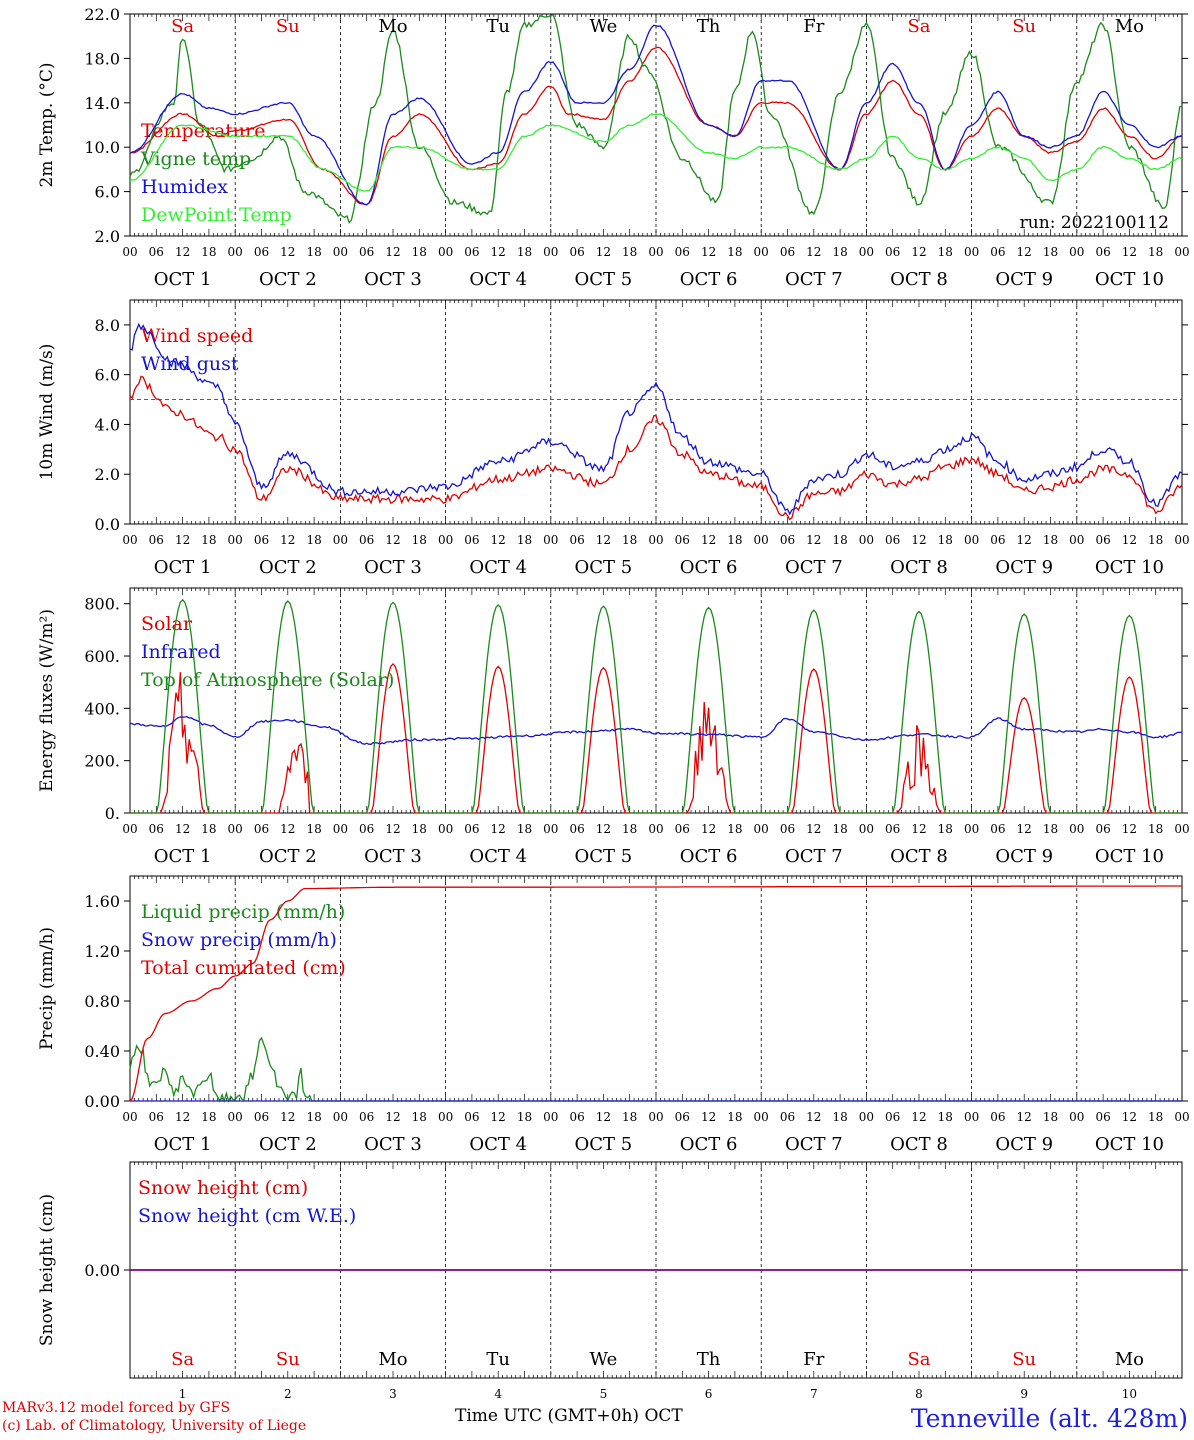  I want to click on day-number-label: 4, so click(498, 1394).